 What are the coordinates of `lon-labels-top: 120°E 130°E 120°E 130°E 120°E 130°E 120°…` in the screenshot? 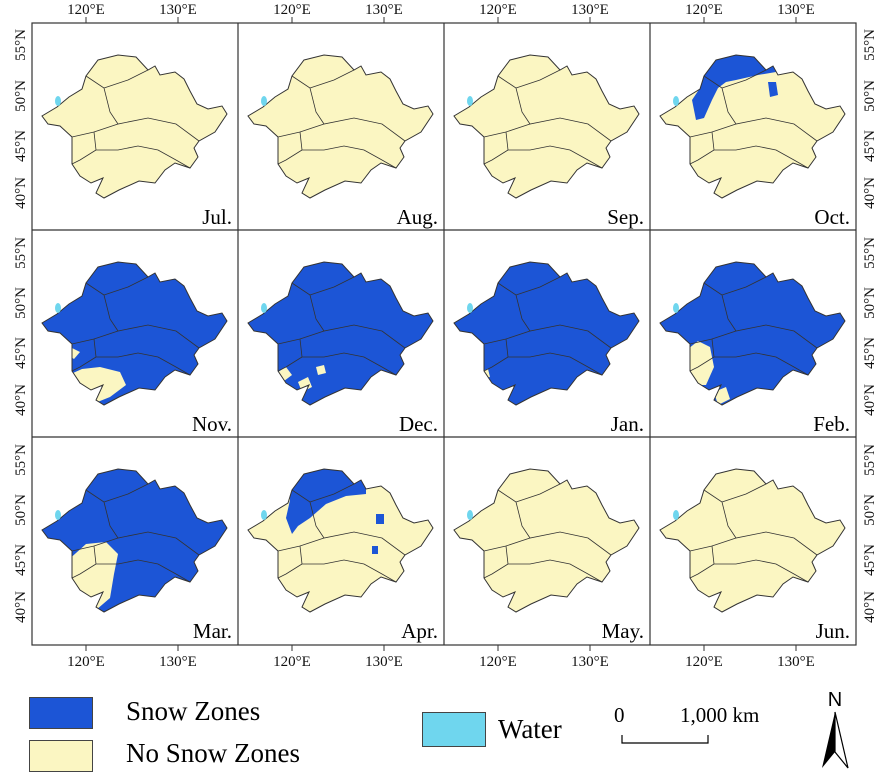 It's located at (441, 10).